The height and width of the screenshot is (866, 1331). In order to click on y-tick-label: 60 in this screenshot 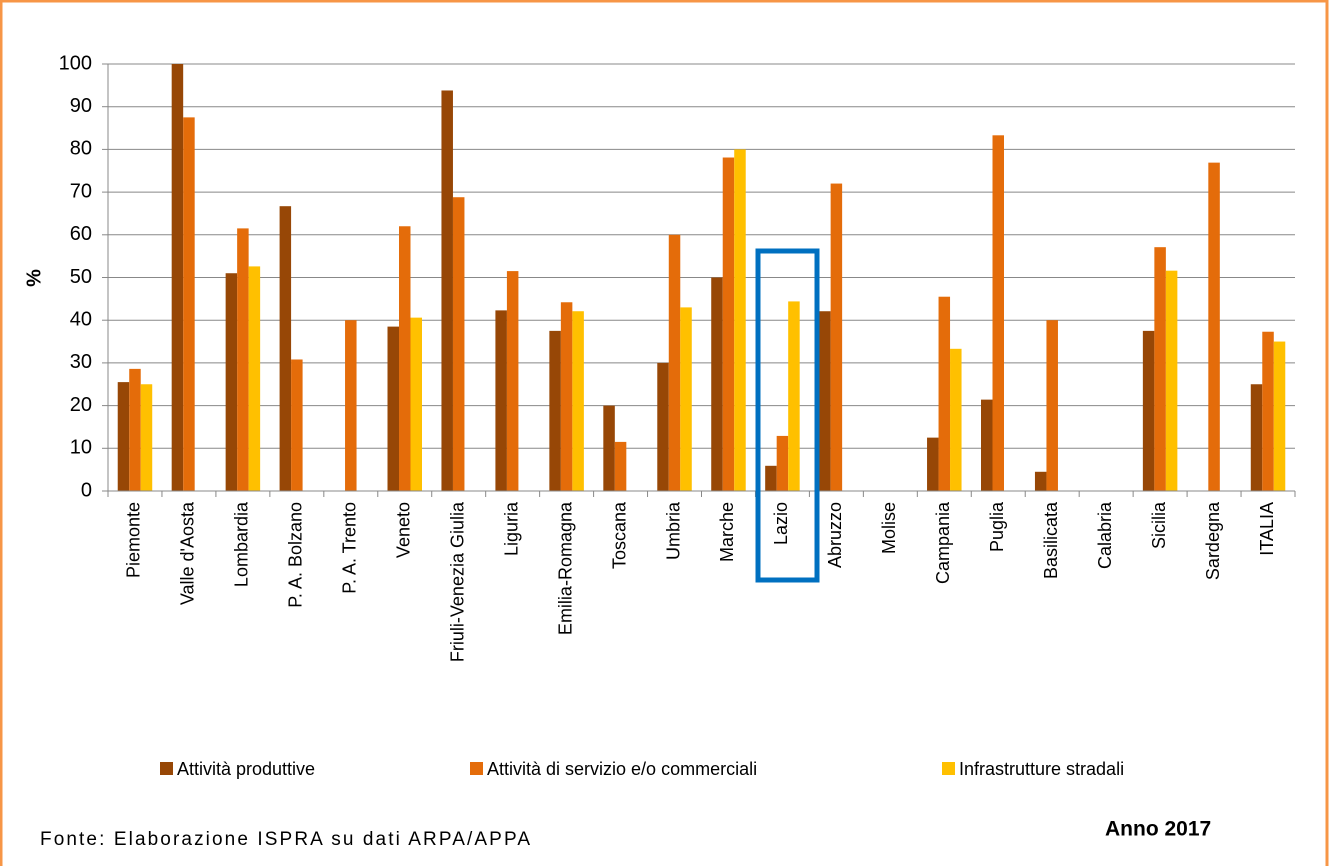, I will do `click(81, 234)`.